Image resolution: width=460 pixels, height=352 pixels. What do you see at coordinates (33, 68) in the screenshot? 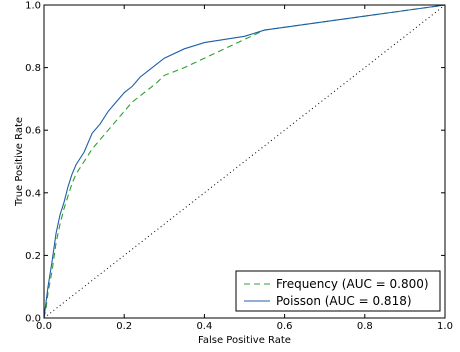
I see `y-tick-label: 0.8` at bounding box center [33, 68].